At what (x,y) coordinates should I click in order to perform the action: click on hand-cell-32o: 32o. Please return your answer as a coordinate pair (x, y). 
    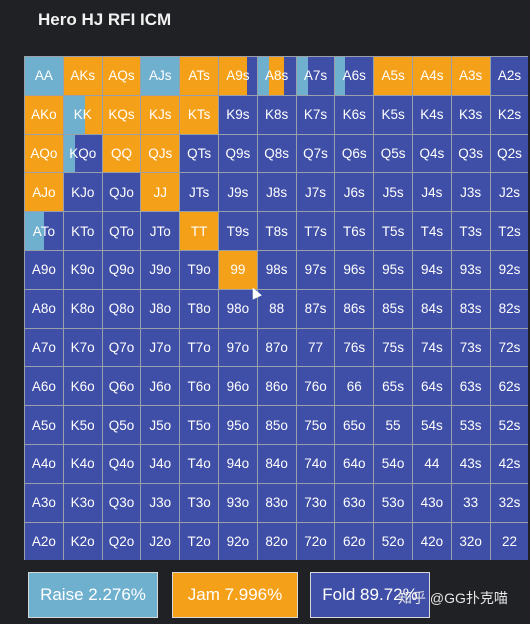
    Looking at the image, I should click on (470, 541).